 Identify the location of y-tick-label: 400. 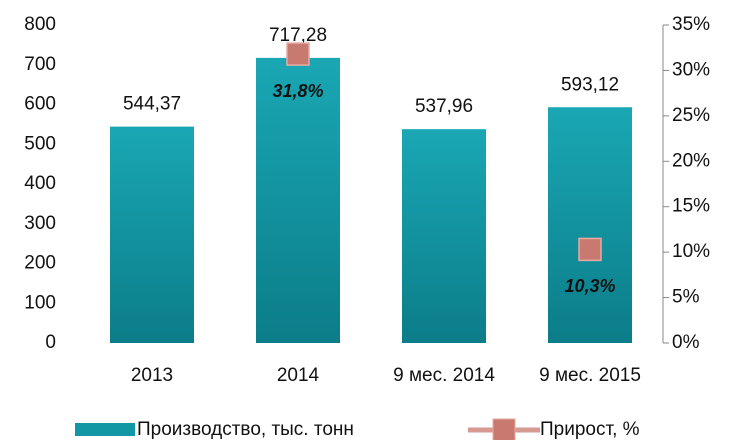
(40, 183).